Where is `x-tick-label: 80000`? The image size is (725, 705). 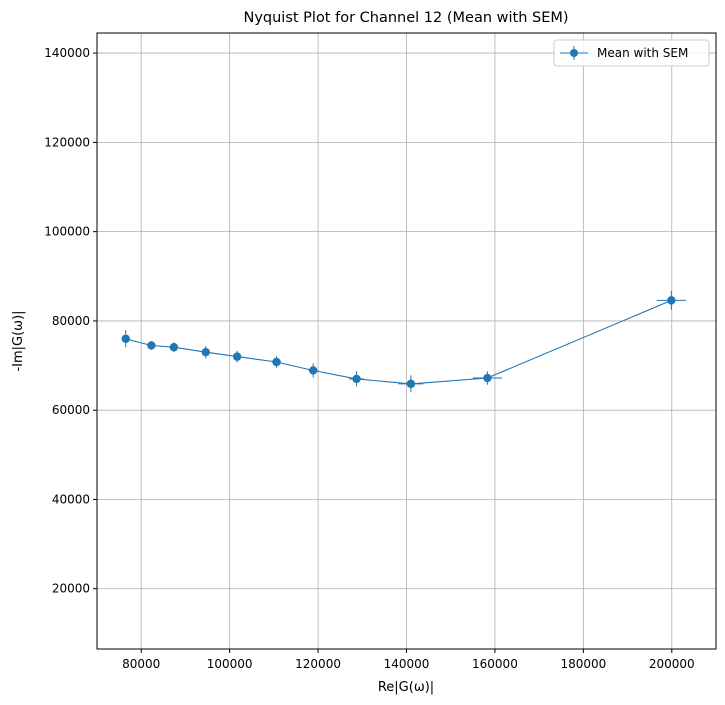
x-tick-label: 80000 is located at coordinates (141, 664).